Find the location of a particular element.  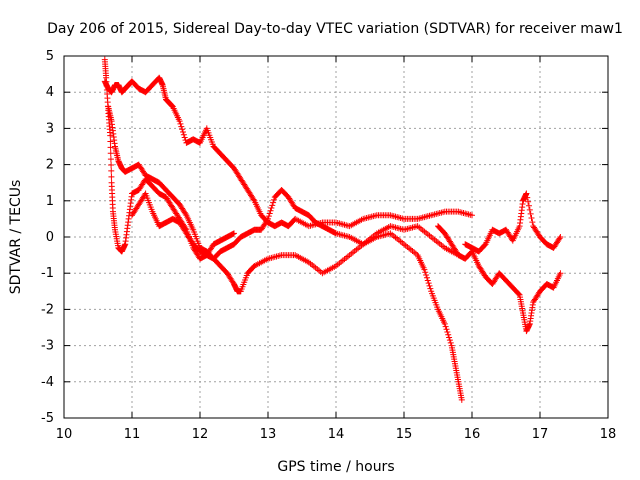

y-tick-label: 2 is located at coordinates (50, 165).